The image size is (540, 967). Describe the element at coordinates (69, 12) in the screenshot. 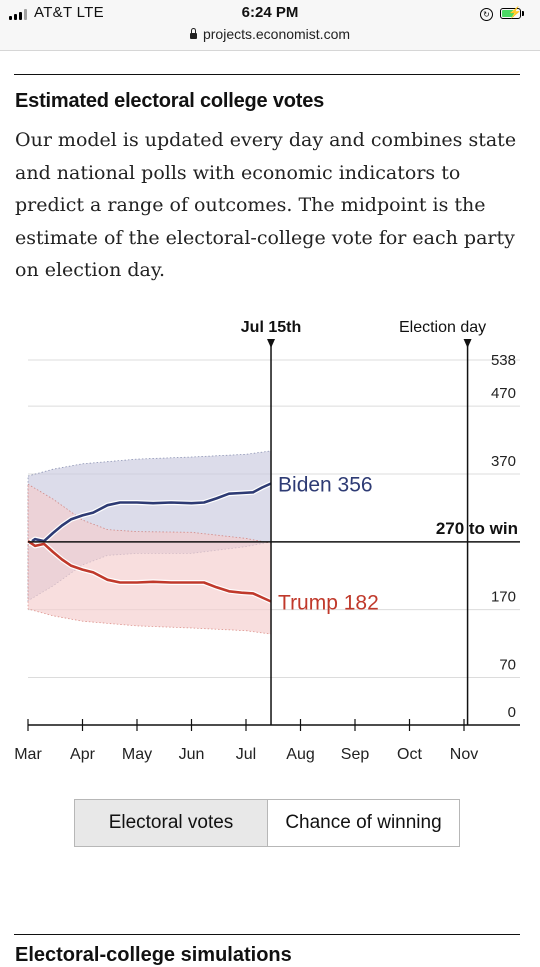

I see `carrier-label: AT&T LTE` at that location.